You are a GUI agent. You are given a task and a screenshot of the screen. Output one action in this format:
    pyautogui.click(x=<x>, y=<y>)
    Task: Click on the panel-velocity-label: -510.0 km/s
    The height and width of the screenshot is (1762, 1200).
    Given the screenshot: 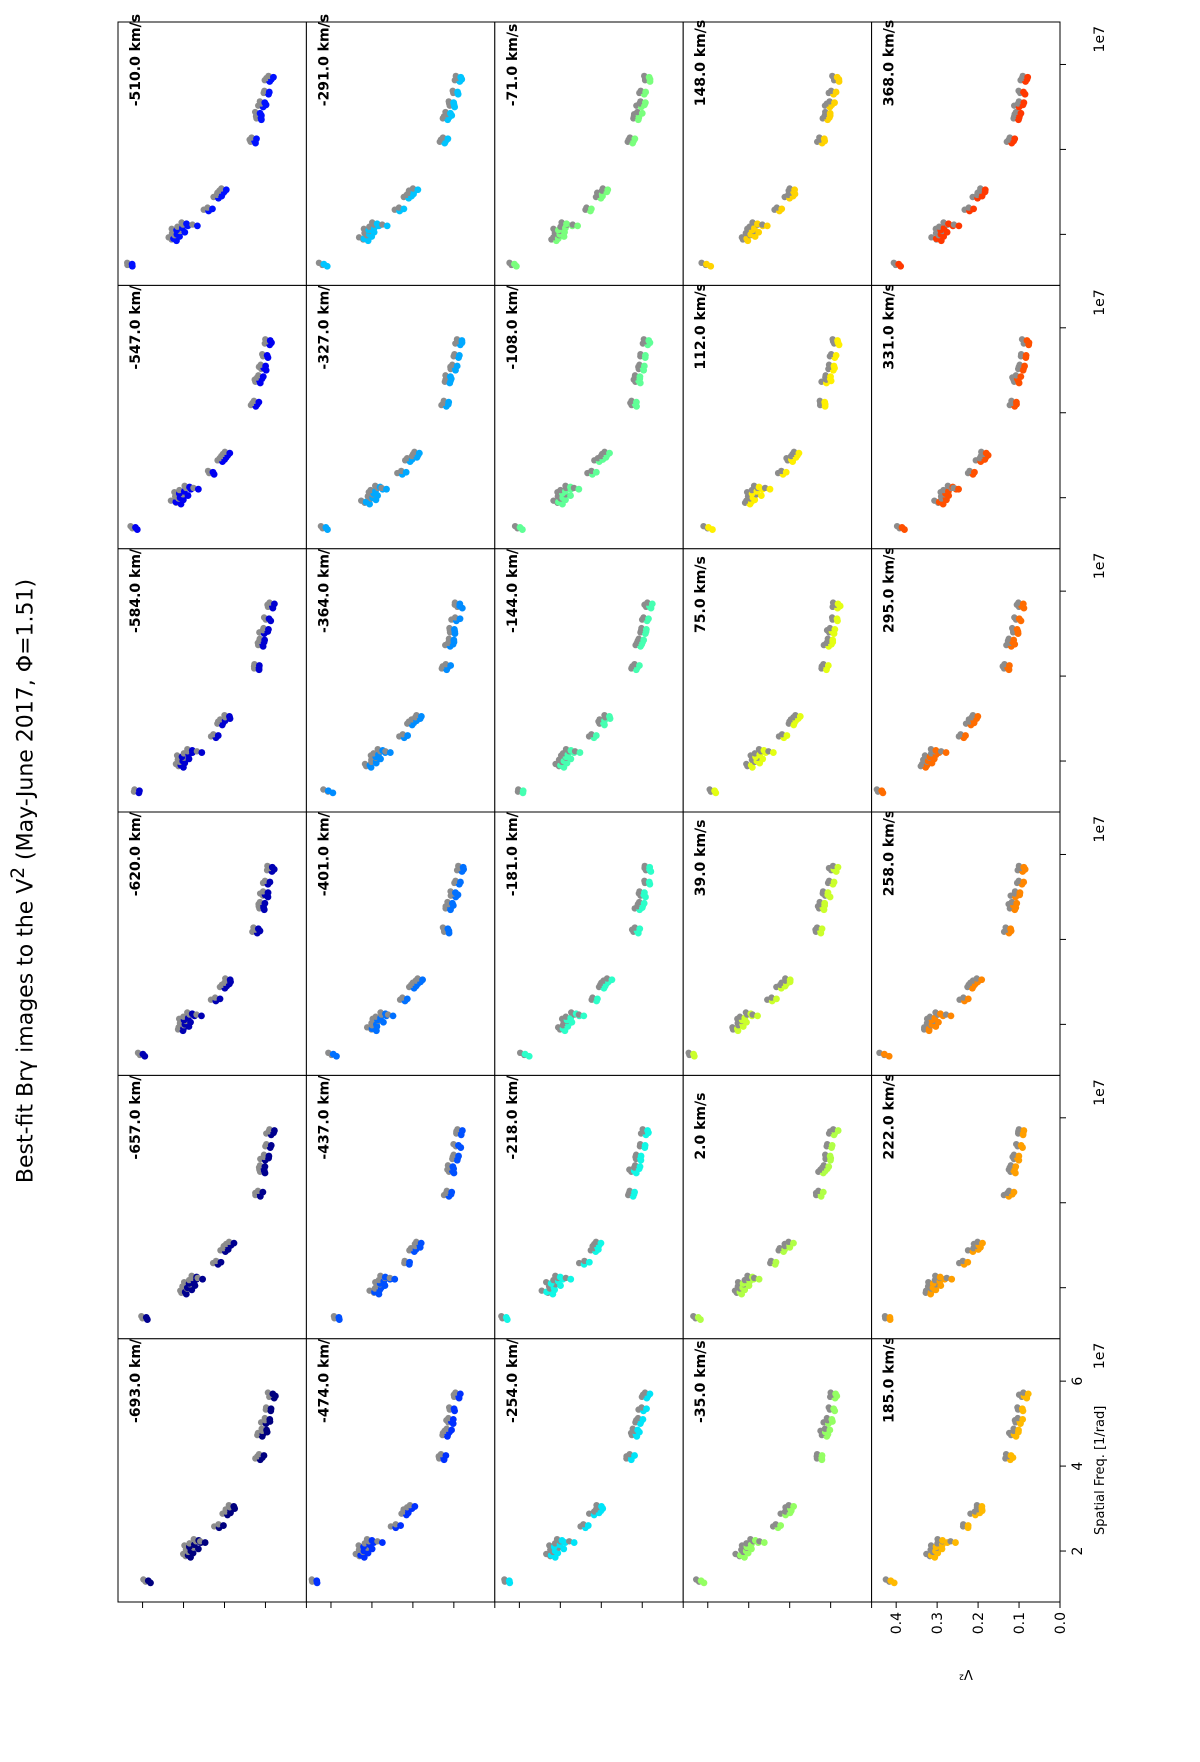 What is the action you would take?
    pyautogui.click(x=136, y=60)
    